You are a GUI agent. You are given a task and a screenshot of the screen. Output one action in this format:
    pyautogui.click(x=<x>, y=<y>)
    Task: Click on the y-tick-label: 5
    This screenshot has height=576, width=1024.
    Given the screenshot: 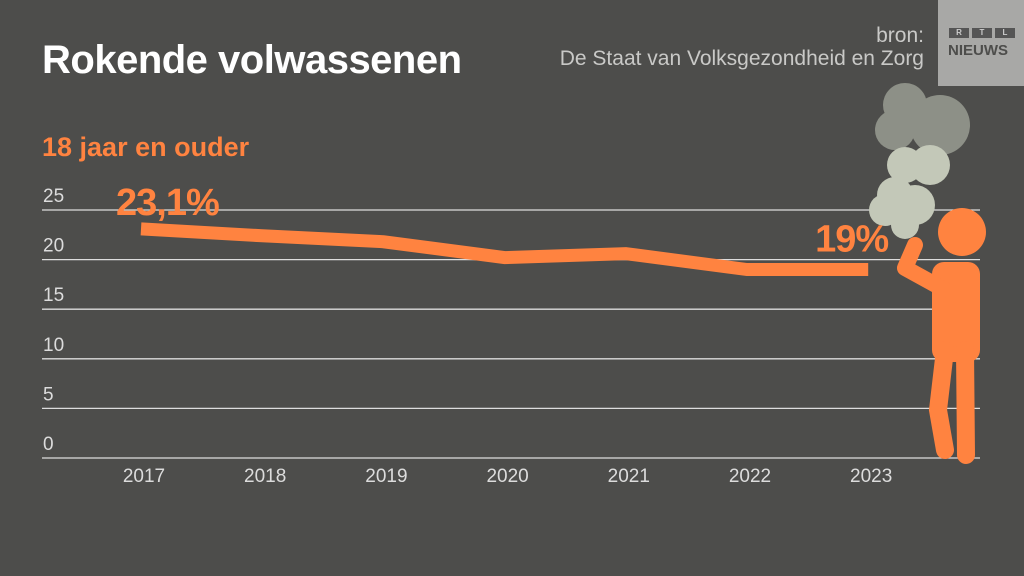 What is the action you would take?
    pyautogui.click(x=48, y=394)
    